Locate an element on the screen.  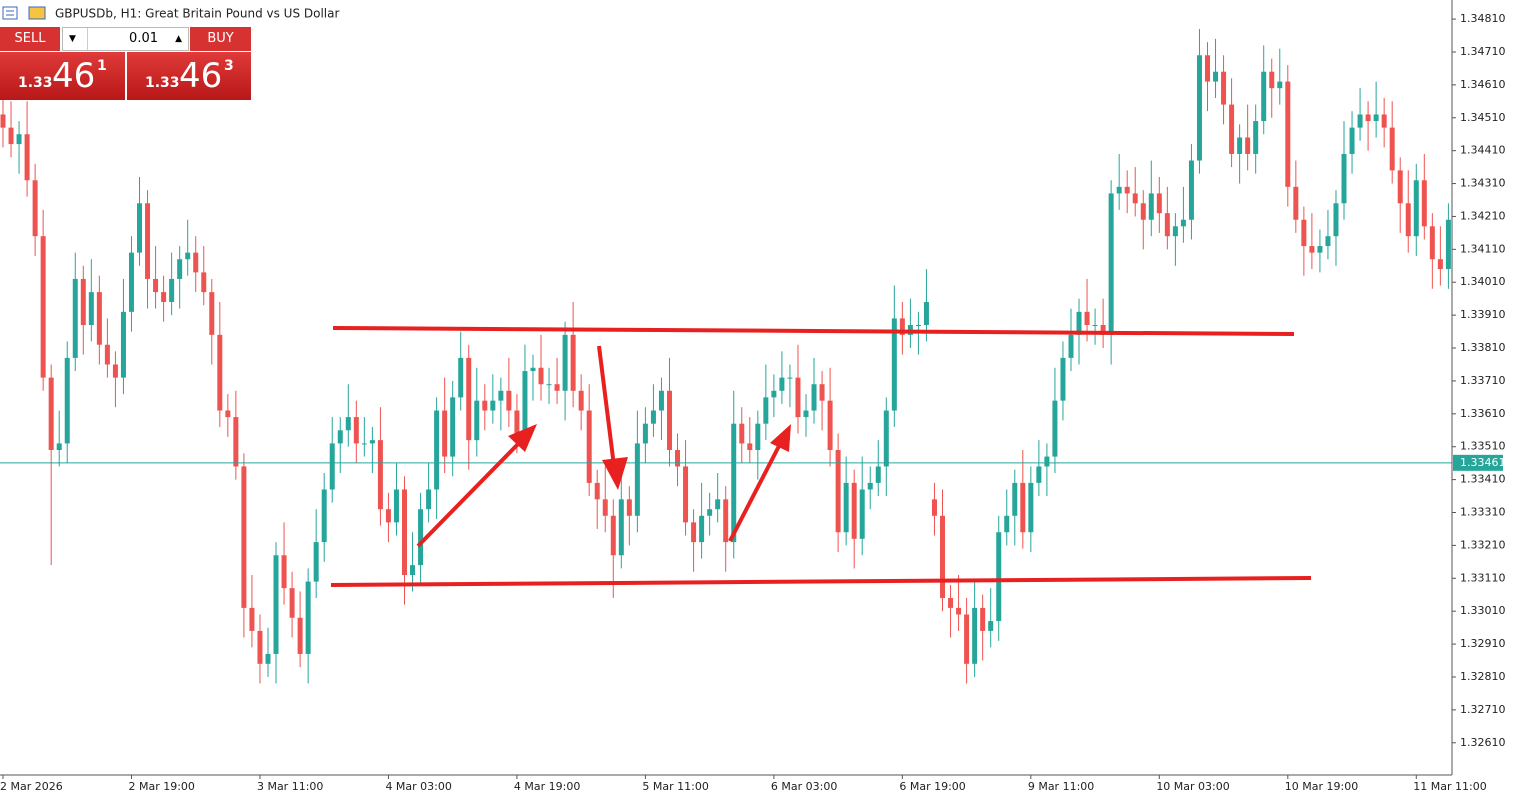
y-tick-label: 1.34410 is located at coordinates (1483, 150).